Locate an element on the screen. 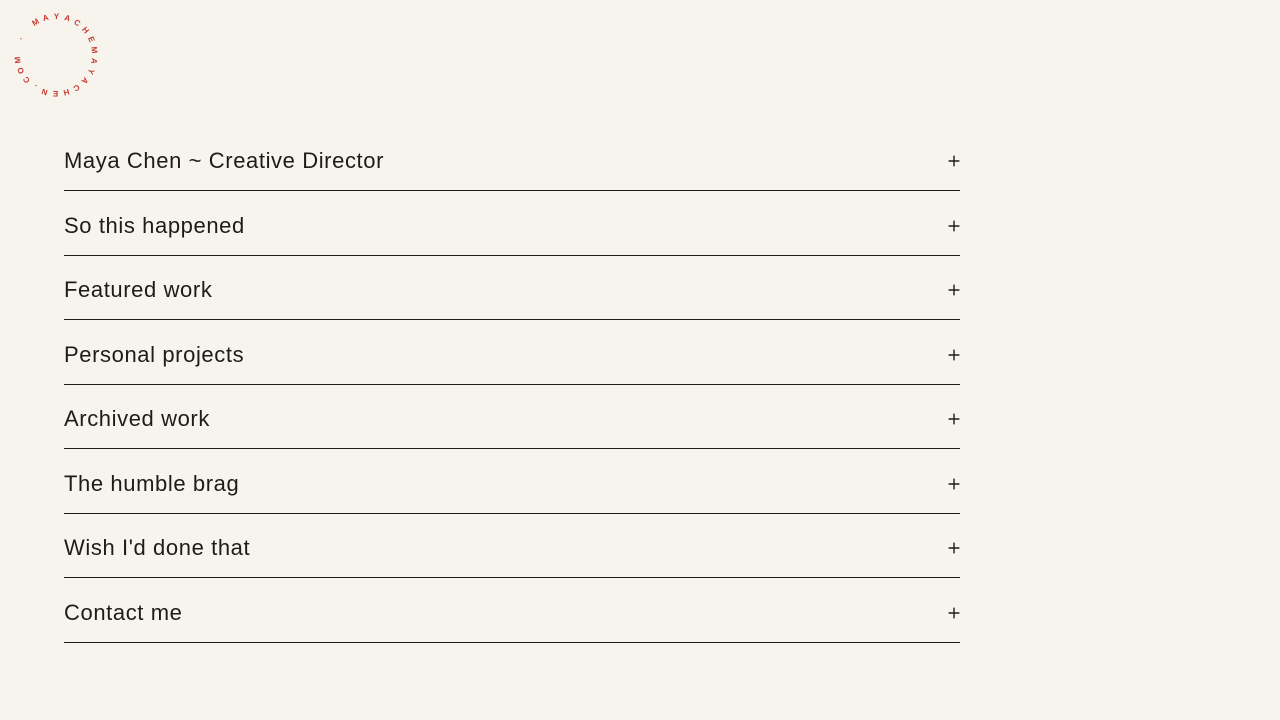  accordion-item: Maya Chen ~ Creative Director is located at coordinates (512, 161).